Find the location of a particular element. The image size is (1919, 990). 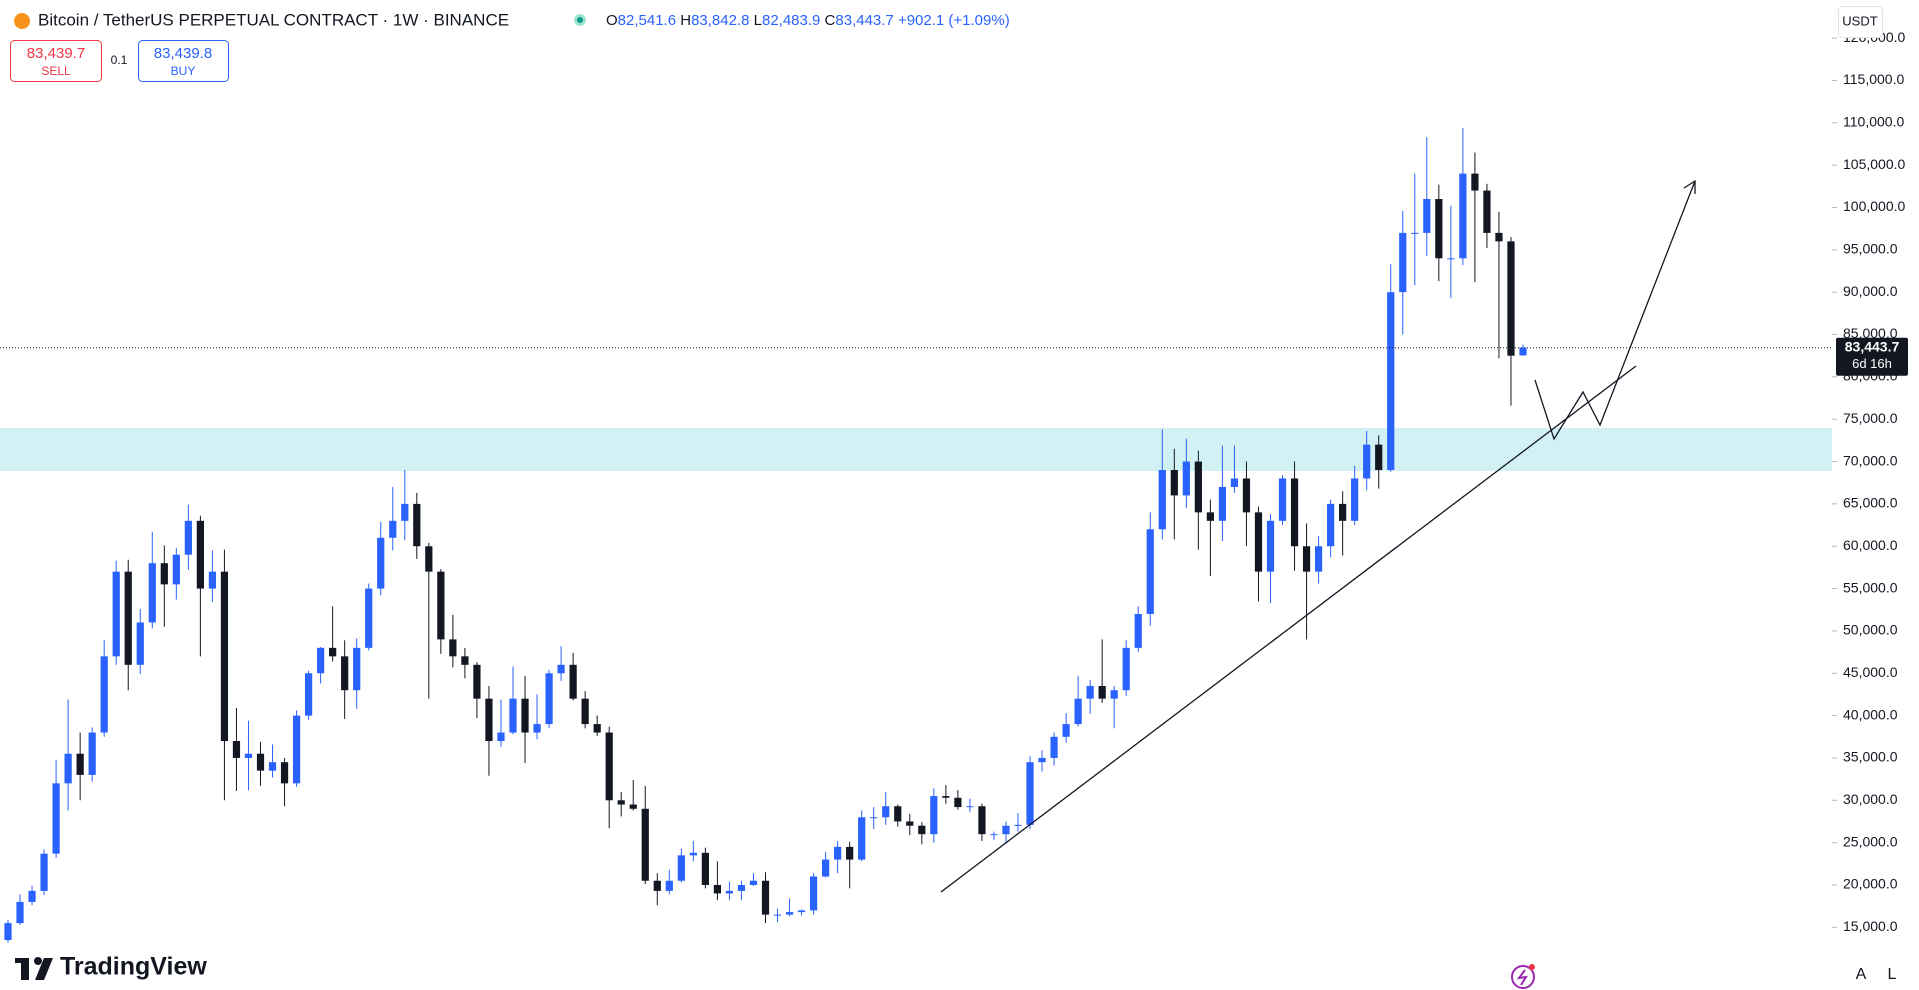

y-tick-label: 15,000.0 is located at coordinates (1870, 926).